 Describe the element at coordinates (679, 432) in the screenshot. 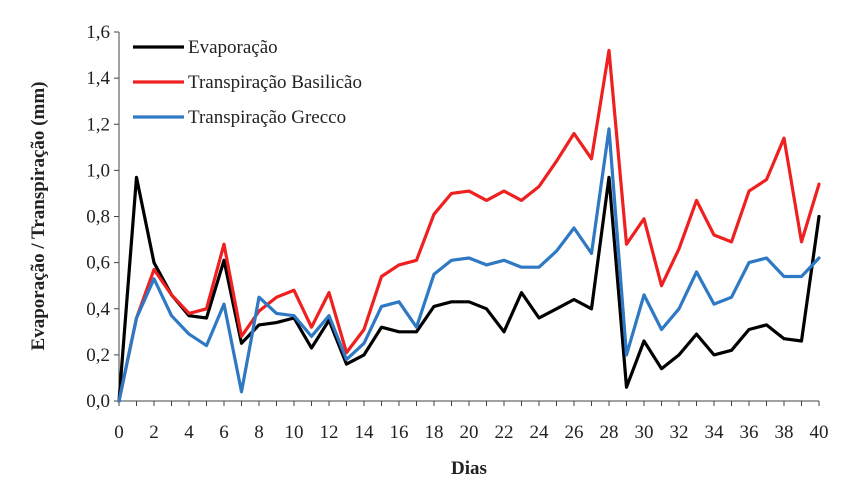

I see `x-tick-label: 32` at that location.